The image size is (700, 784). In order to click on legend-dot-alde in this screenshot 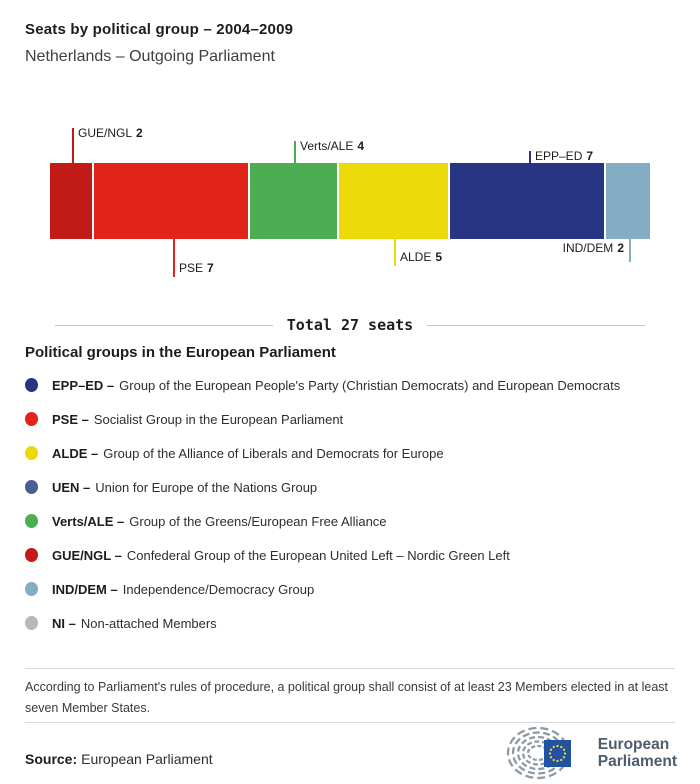, I will do `click(31, 453)`.